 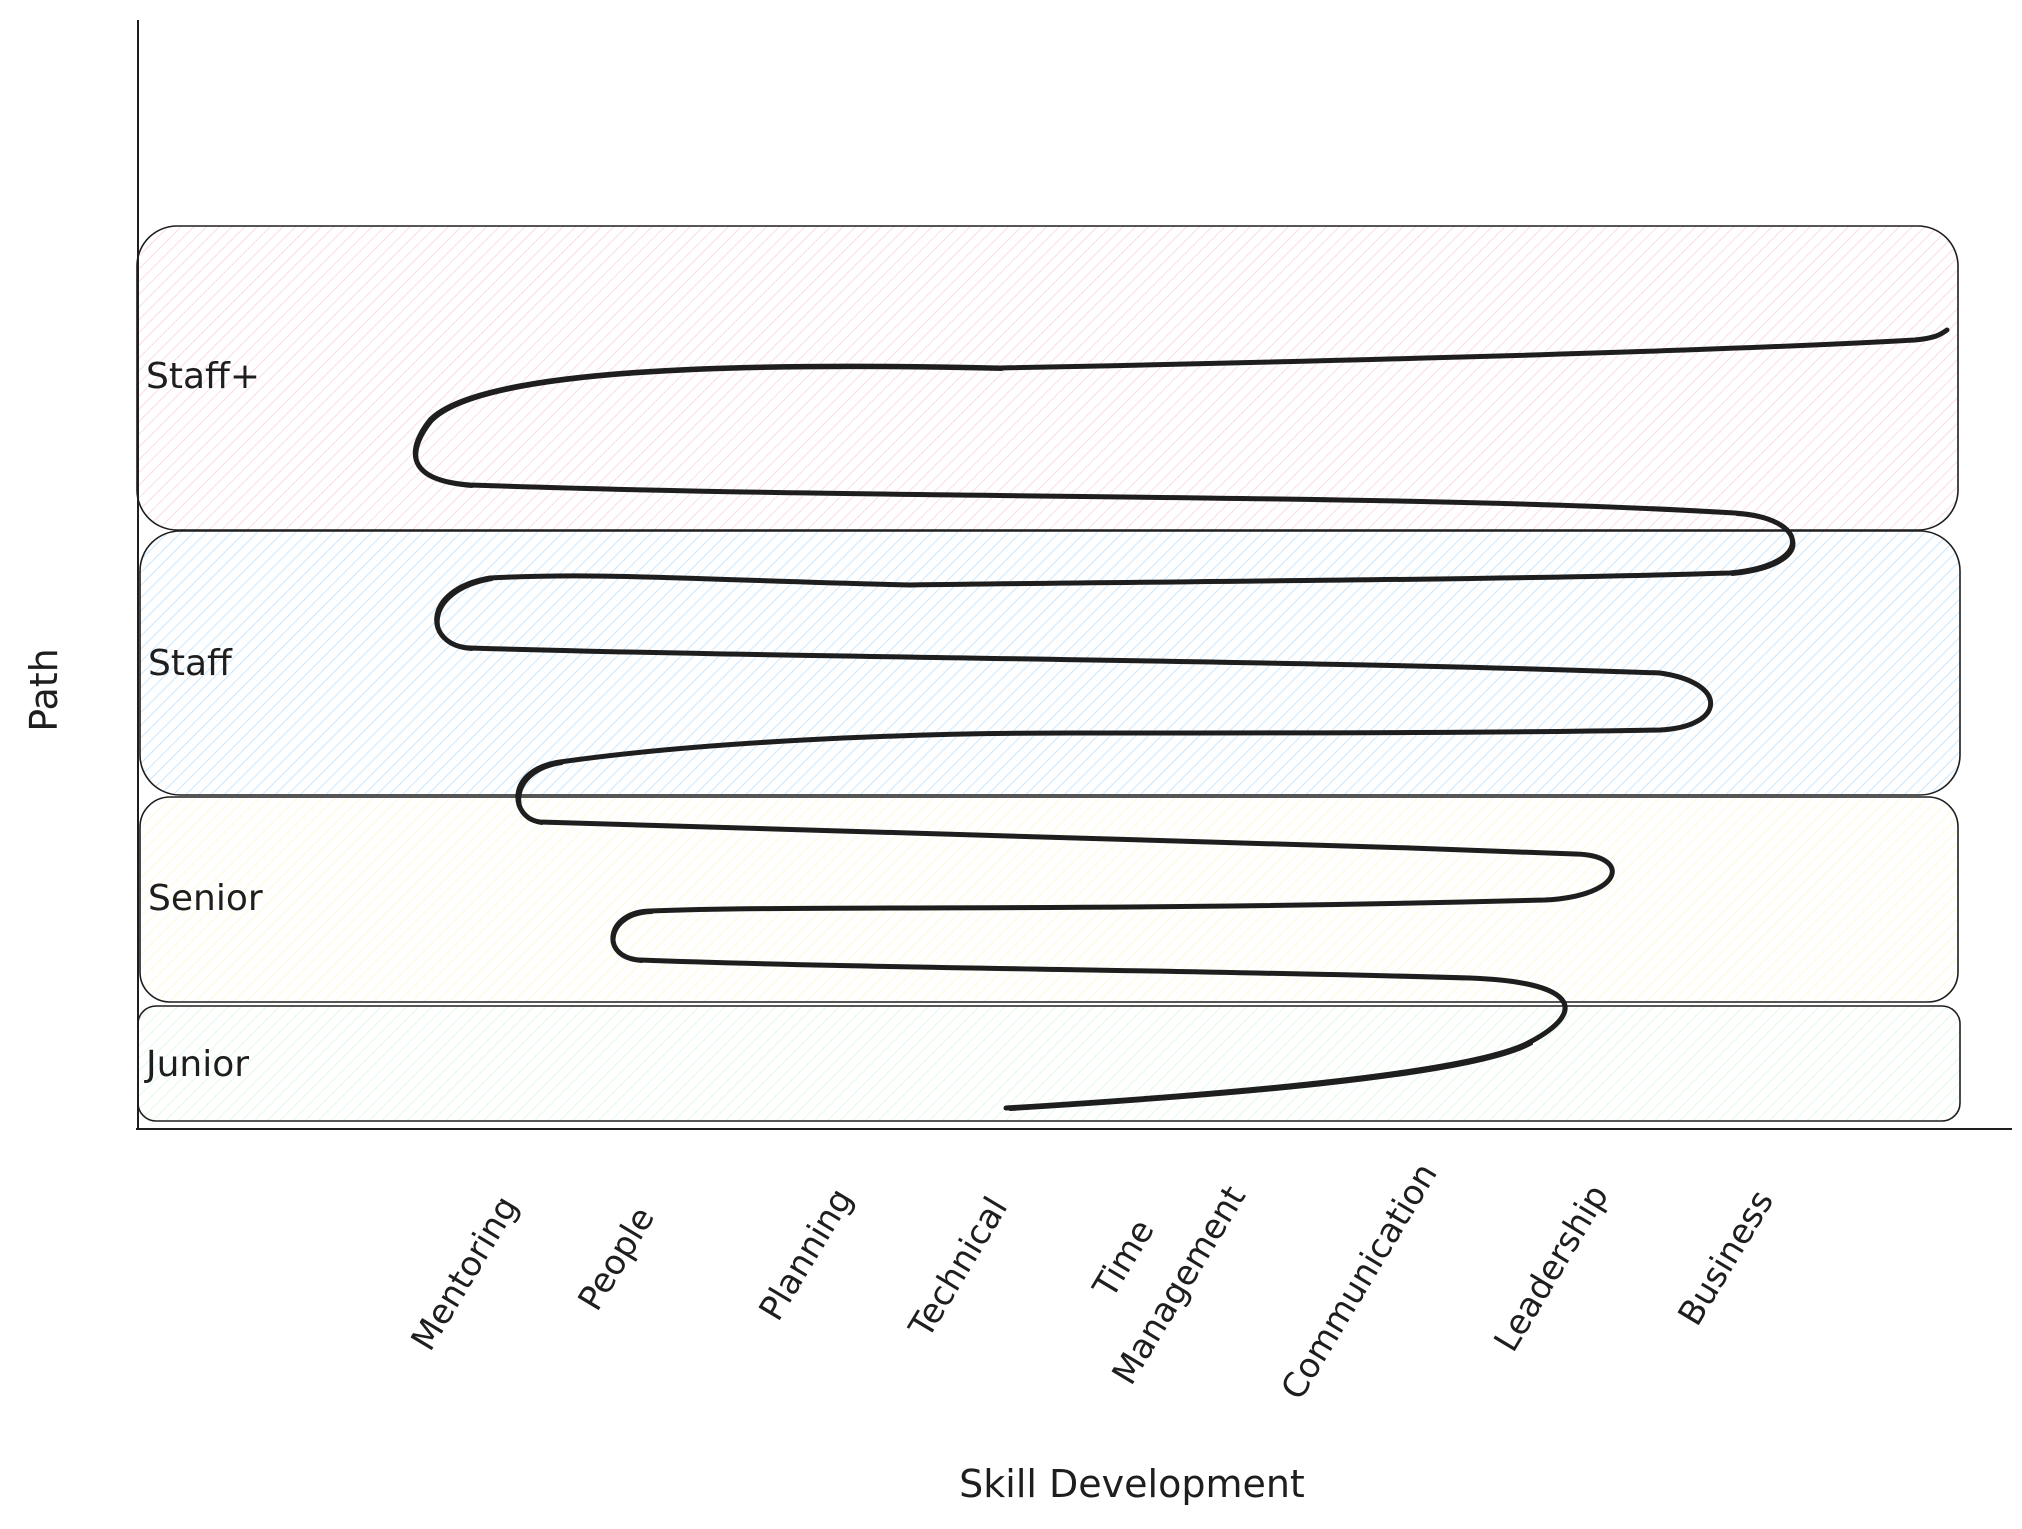 What do you see at coordinates (190, 663) in the screenshot?
I see `band-staff-label: Staff` at bounding box center [190, 663].